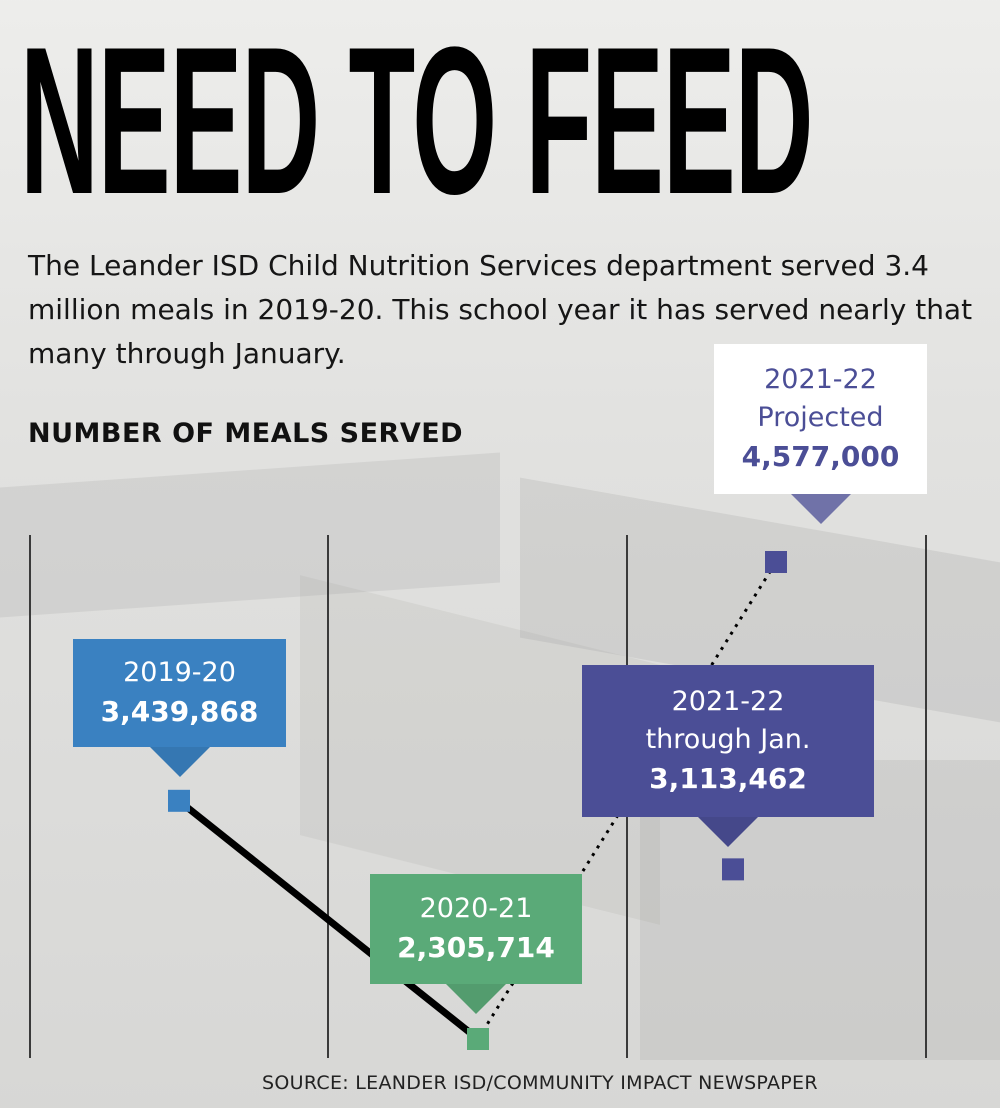 Image resolution: width=1000 pixels, height=1108 pixels. What do you see at coordinates (728, 756) in the screenshot?
I see `data-label-box: 2021-22 through Jan. 3,113,462` at bounding box center [728, 756].